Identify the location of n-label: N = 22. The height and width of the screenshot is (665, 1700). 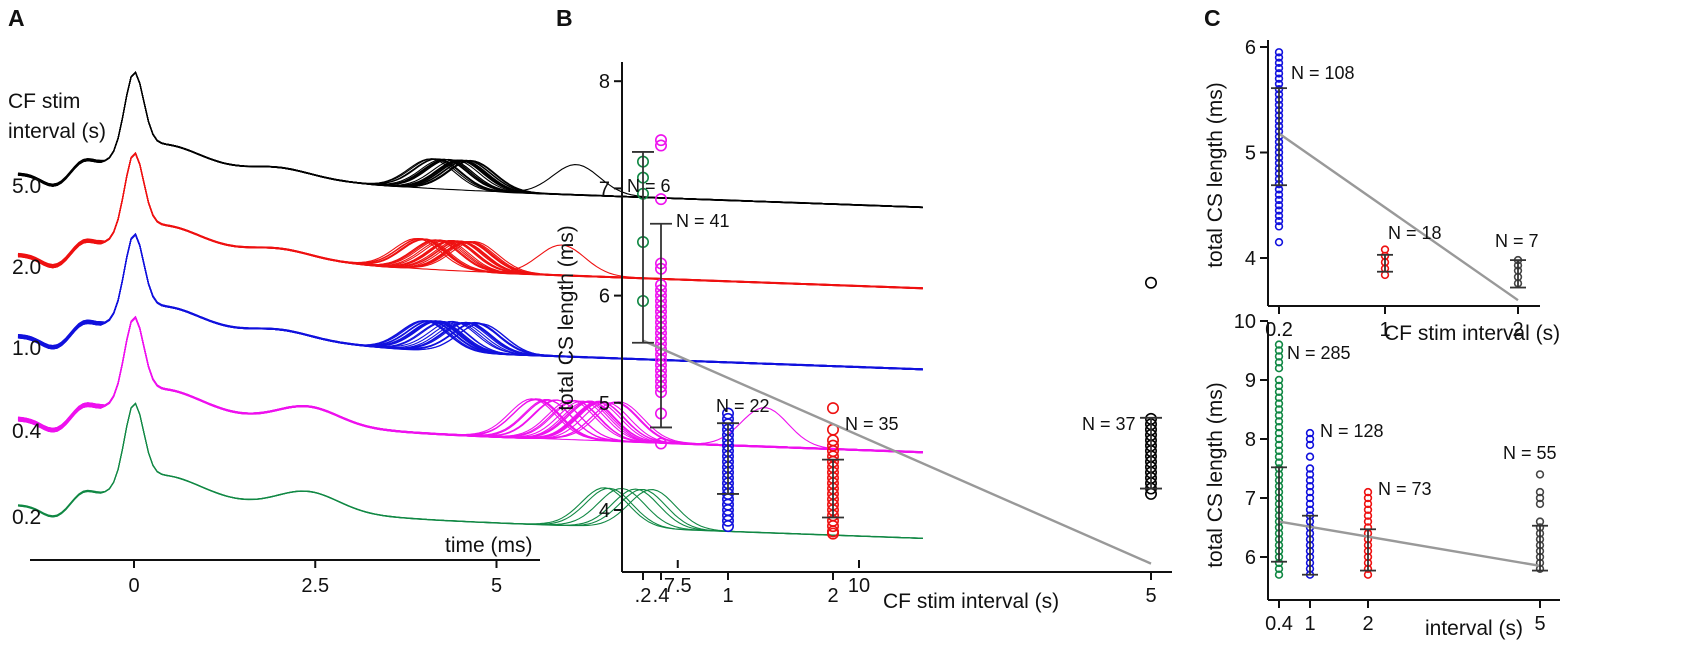
(743, 406).